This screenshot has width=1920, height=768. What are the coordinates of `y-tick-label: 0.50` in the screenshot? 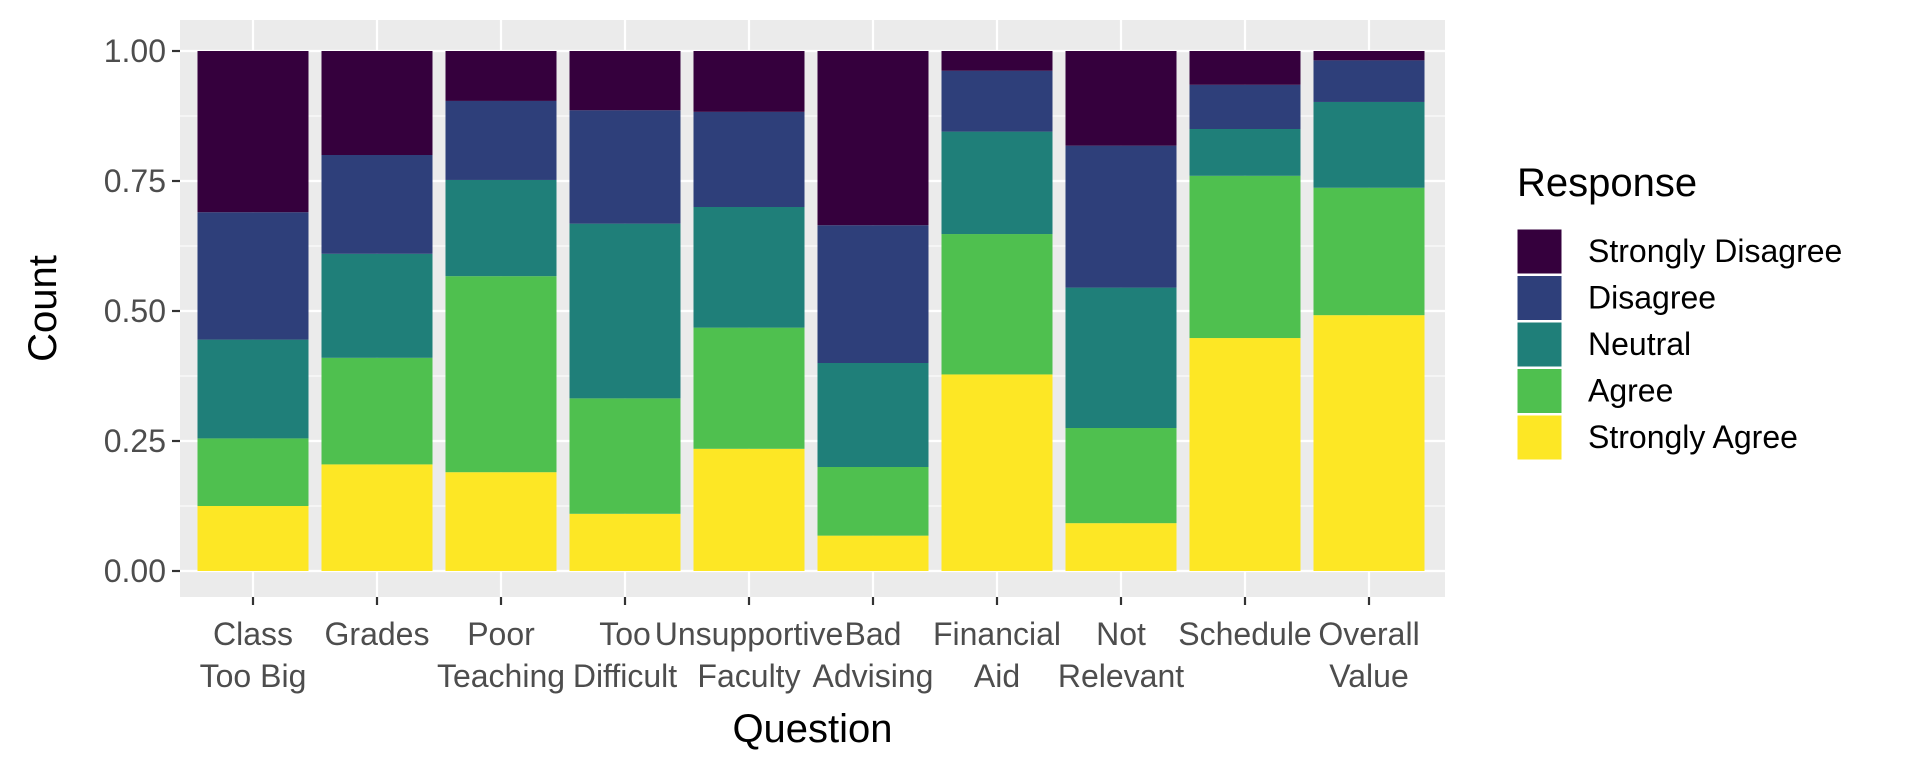 It's located at (135, 311).